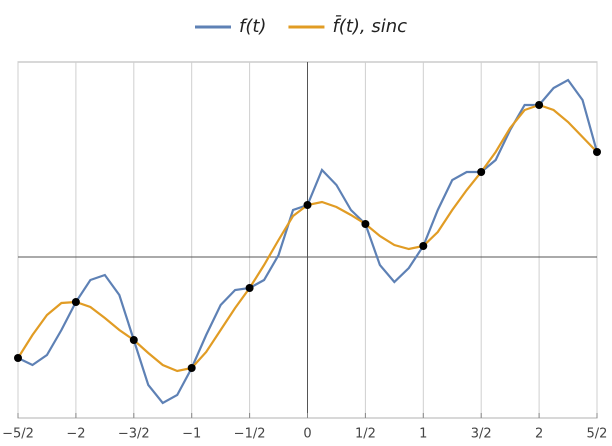 This screenshot has width=612, height=446. Describe the element at coordinates (423, 434) in the screenshot. I see `x-tick-label: 1` at that location.